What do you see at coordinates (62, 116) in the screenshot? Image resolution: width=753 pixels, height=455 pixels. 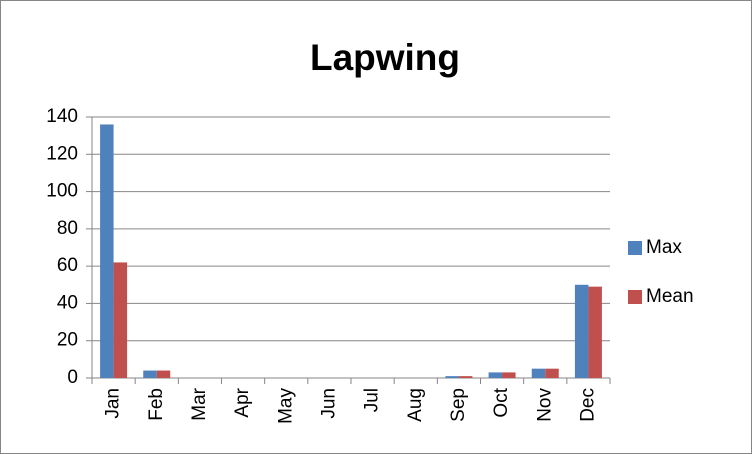 I see `y-tick-label: 140` at bounding box center [62, 116].